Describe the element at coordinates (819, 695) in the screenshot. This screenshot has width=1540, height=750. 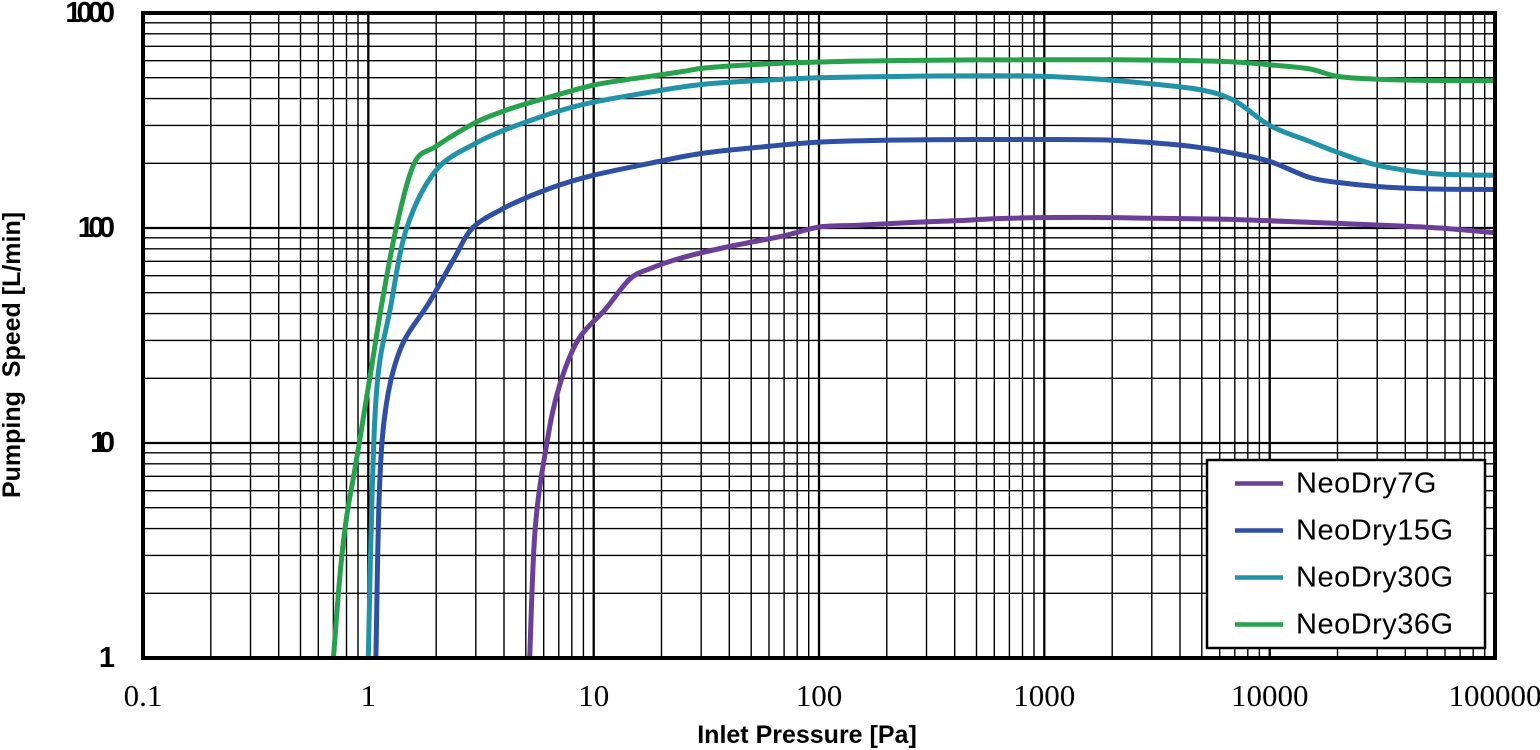
I see `x-tick-label: 100` at that location.